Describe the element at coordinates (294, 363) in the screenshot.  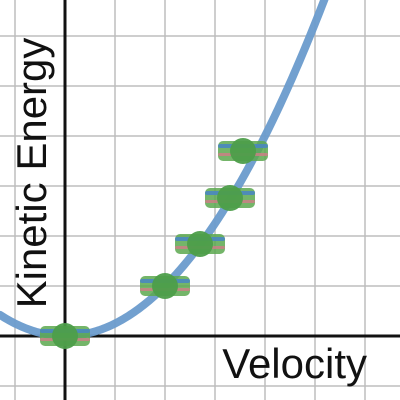
I see `x-axis-title: Velocity` at that location.